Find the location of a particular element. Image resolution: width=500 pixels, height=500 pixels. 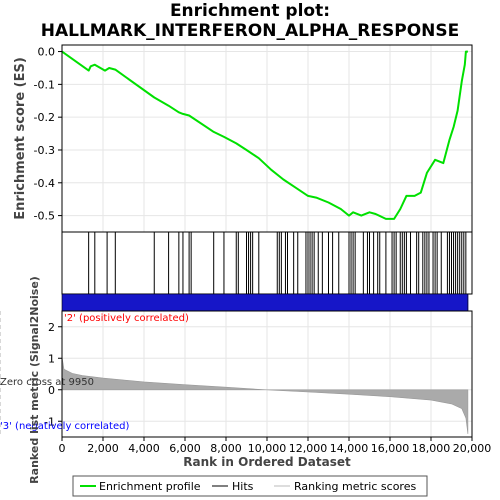

es-ytick-label: -0.1 is located at coordinates (44, 84).